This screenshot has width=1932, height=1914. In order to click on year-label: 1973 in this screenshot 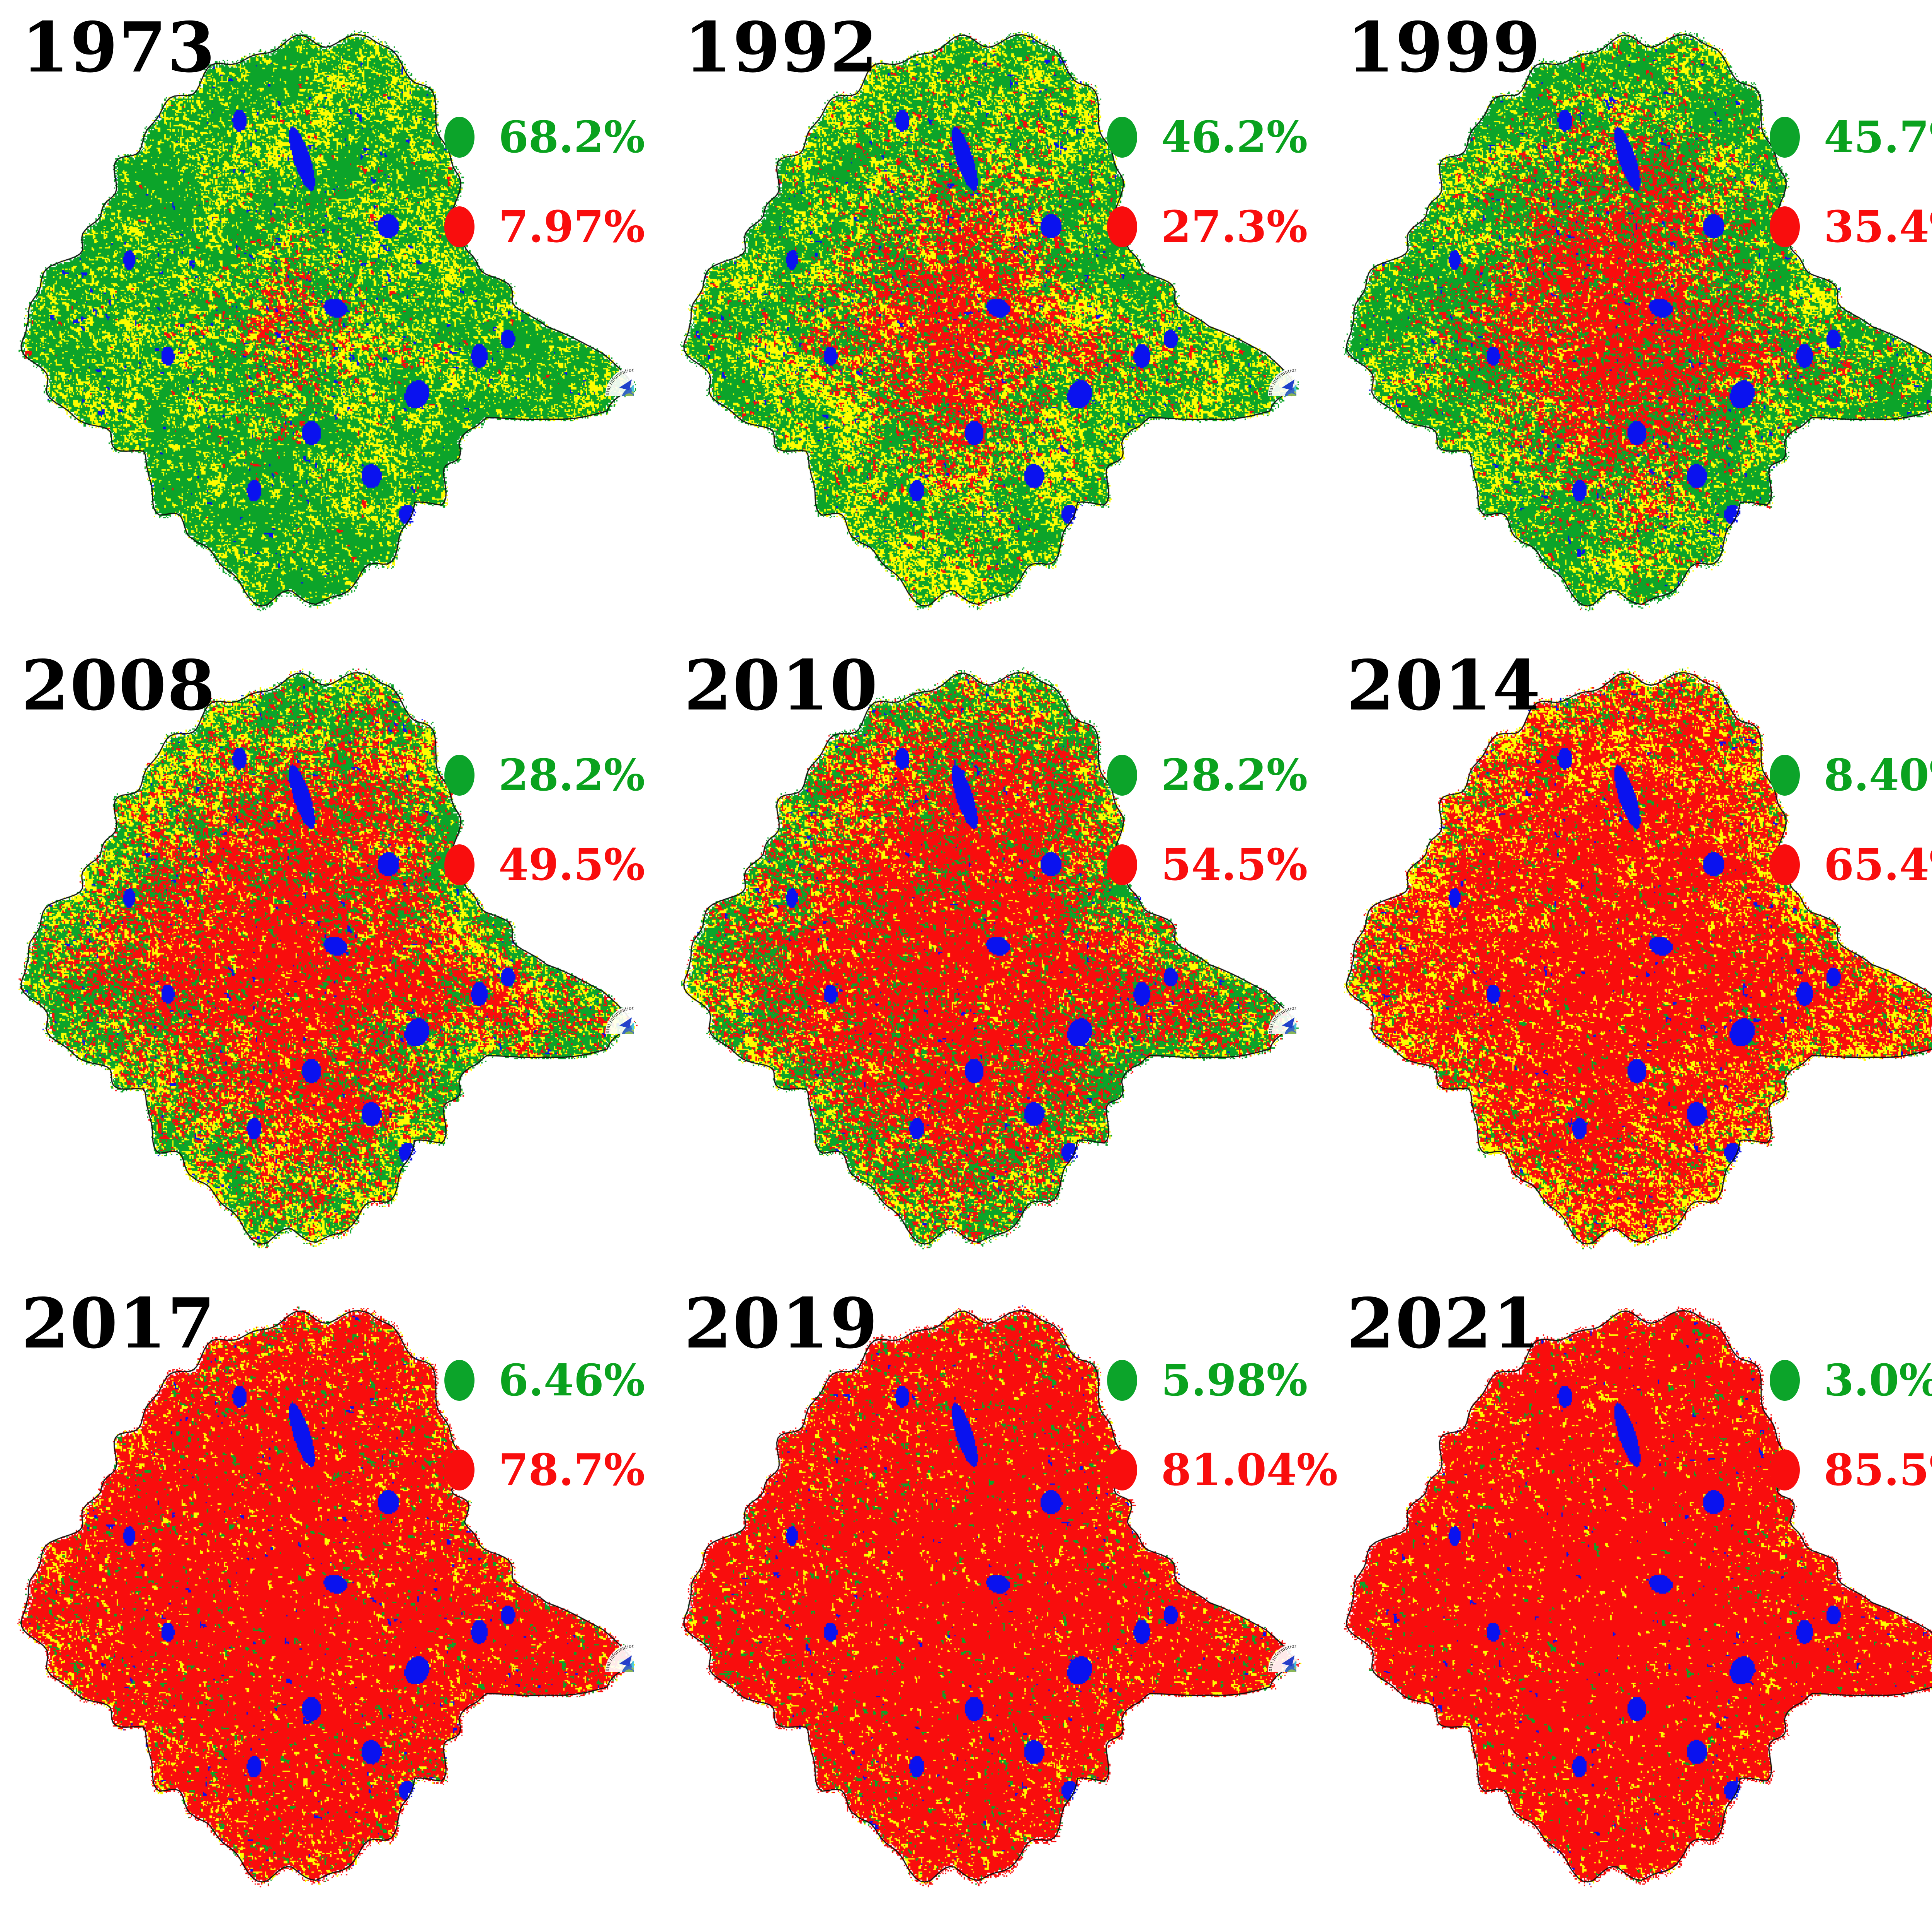, I will do `click(119, 47)`.